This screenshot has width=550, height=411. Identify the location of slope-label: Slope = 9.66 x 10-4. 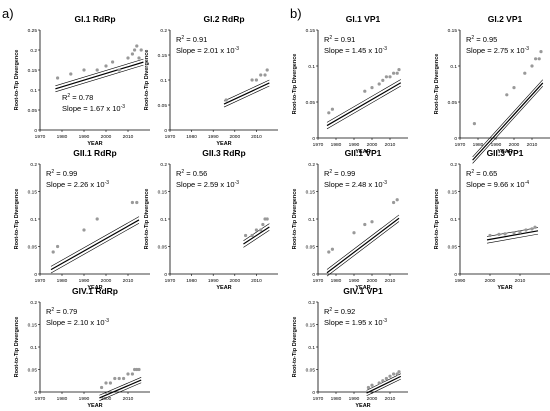
(497, 184).